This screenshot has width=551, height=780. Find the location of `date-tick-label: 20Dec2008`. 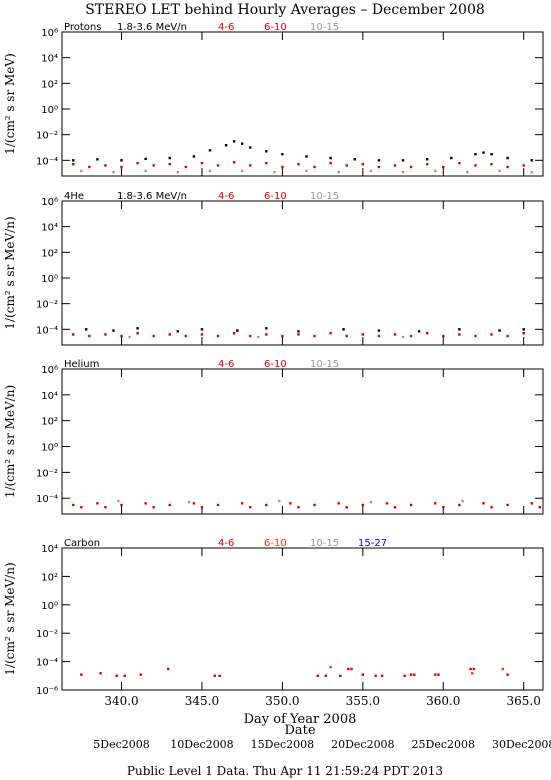

date-tick-label: 20Dec2008 is located at coordinates (362, 744).